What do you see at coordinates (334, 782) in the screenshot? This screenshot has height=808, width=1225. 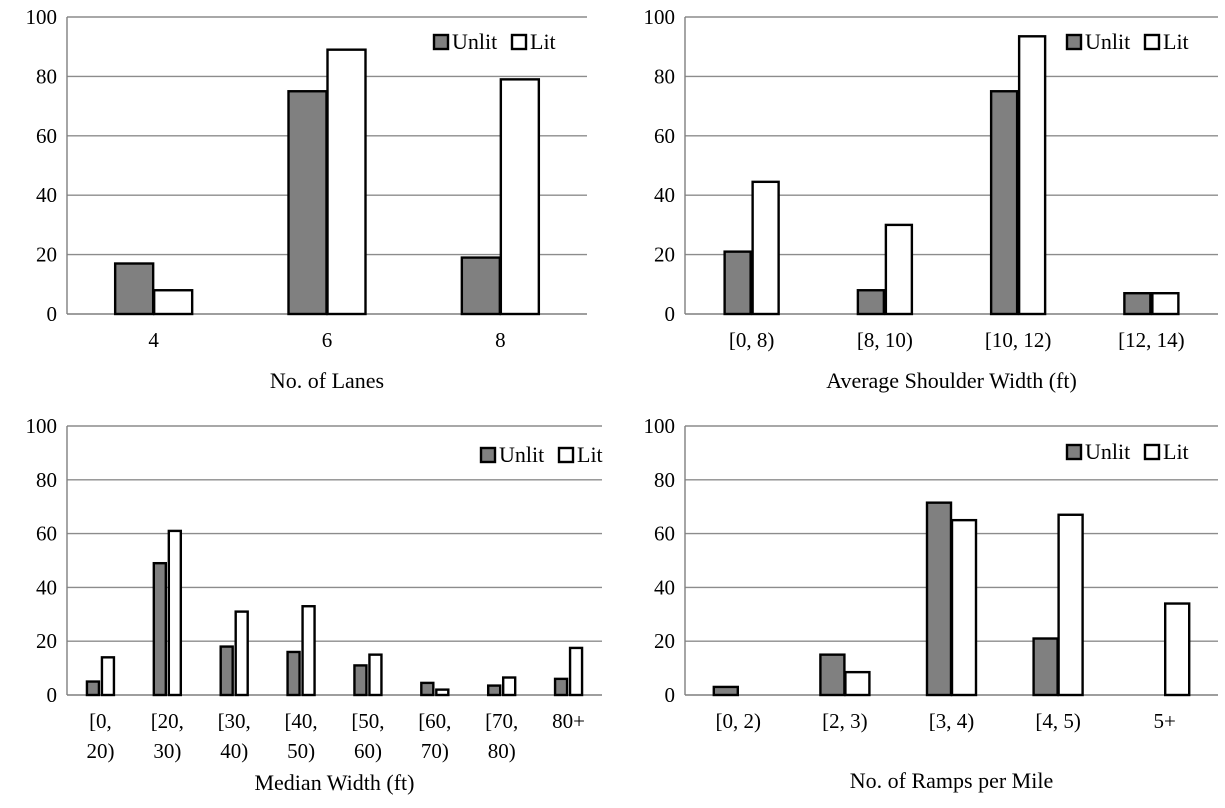 I see `x-axis-title: Median Width (ft)` at bounding box center [334, 782].